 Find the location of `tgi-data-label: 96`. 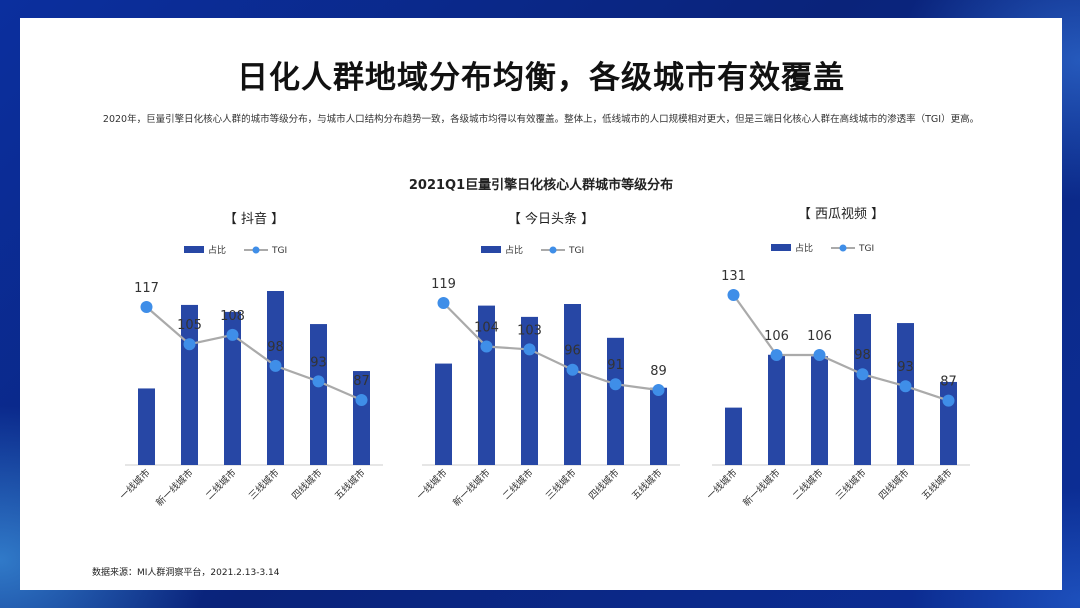

tgi-data-label: 96 is located at coordinates (572, 351).